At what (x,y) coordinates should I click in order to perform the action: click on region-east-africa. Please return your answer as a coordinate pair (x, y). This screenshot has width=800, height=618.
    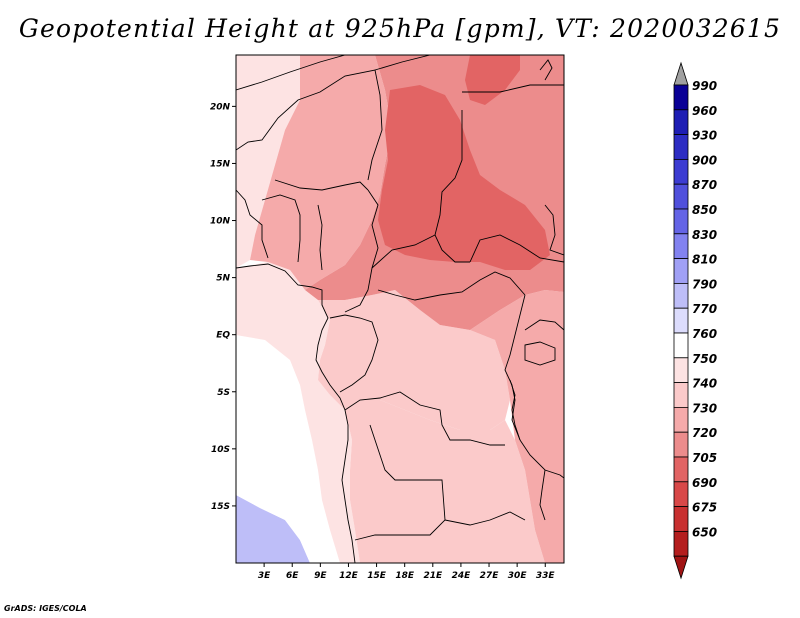
    Looking at the image, I should click on (517, 426).